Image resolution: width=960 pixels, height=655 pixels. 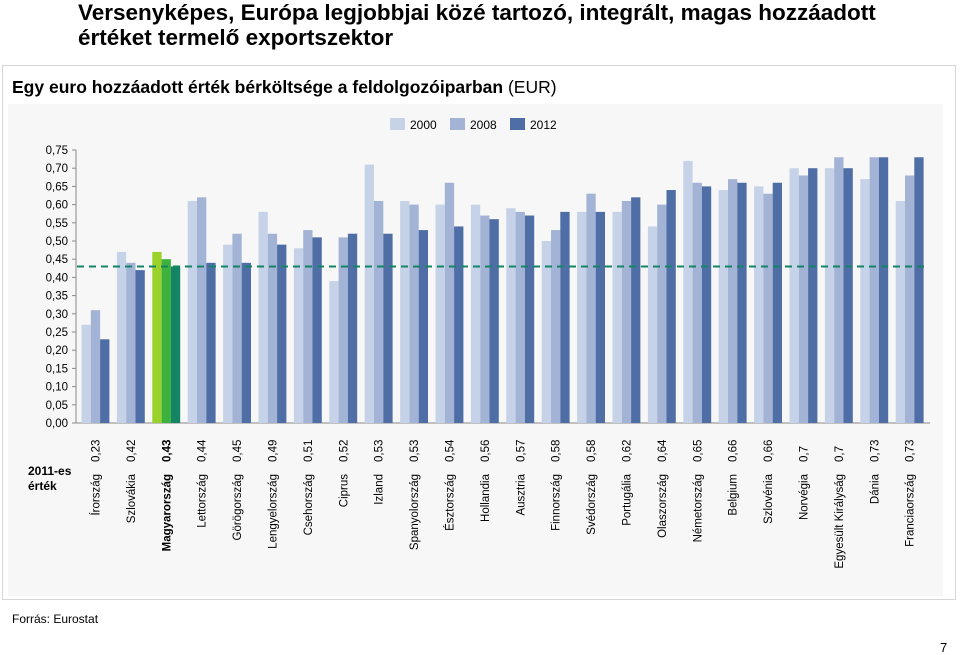 I want to click on value-2011-label: 0,54, so click(x=450, y=450).